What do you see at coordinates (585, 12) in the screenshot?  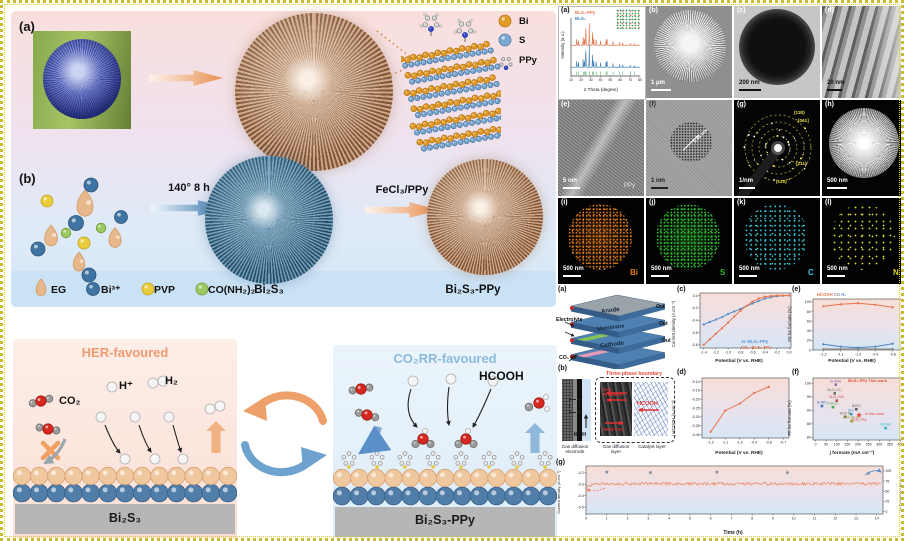 I see `xrd-legend-ppy: Bi₂S₃-PPy` at bounding box center [585, 12].